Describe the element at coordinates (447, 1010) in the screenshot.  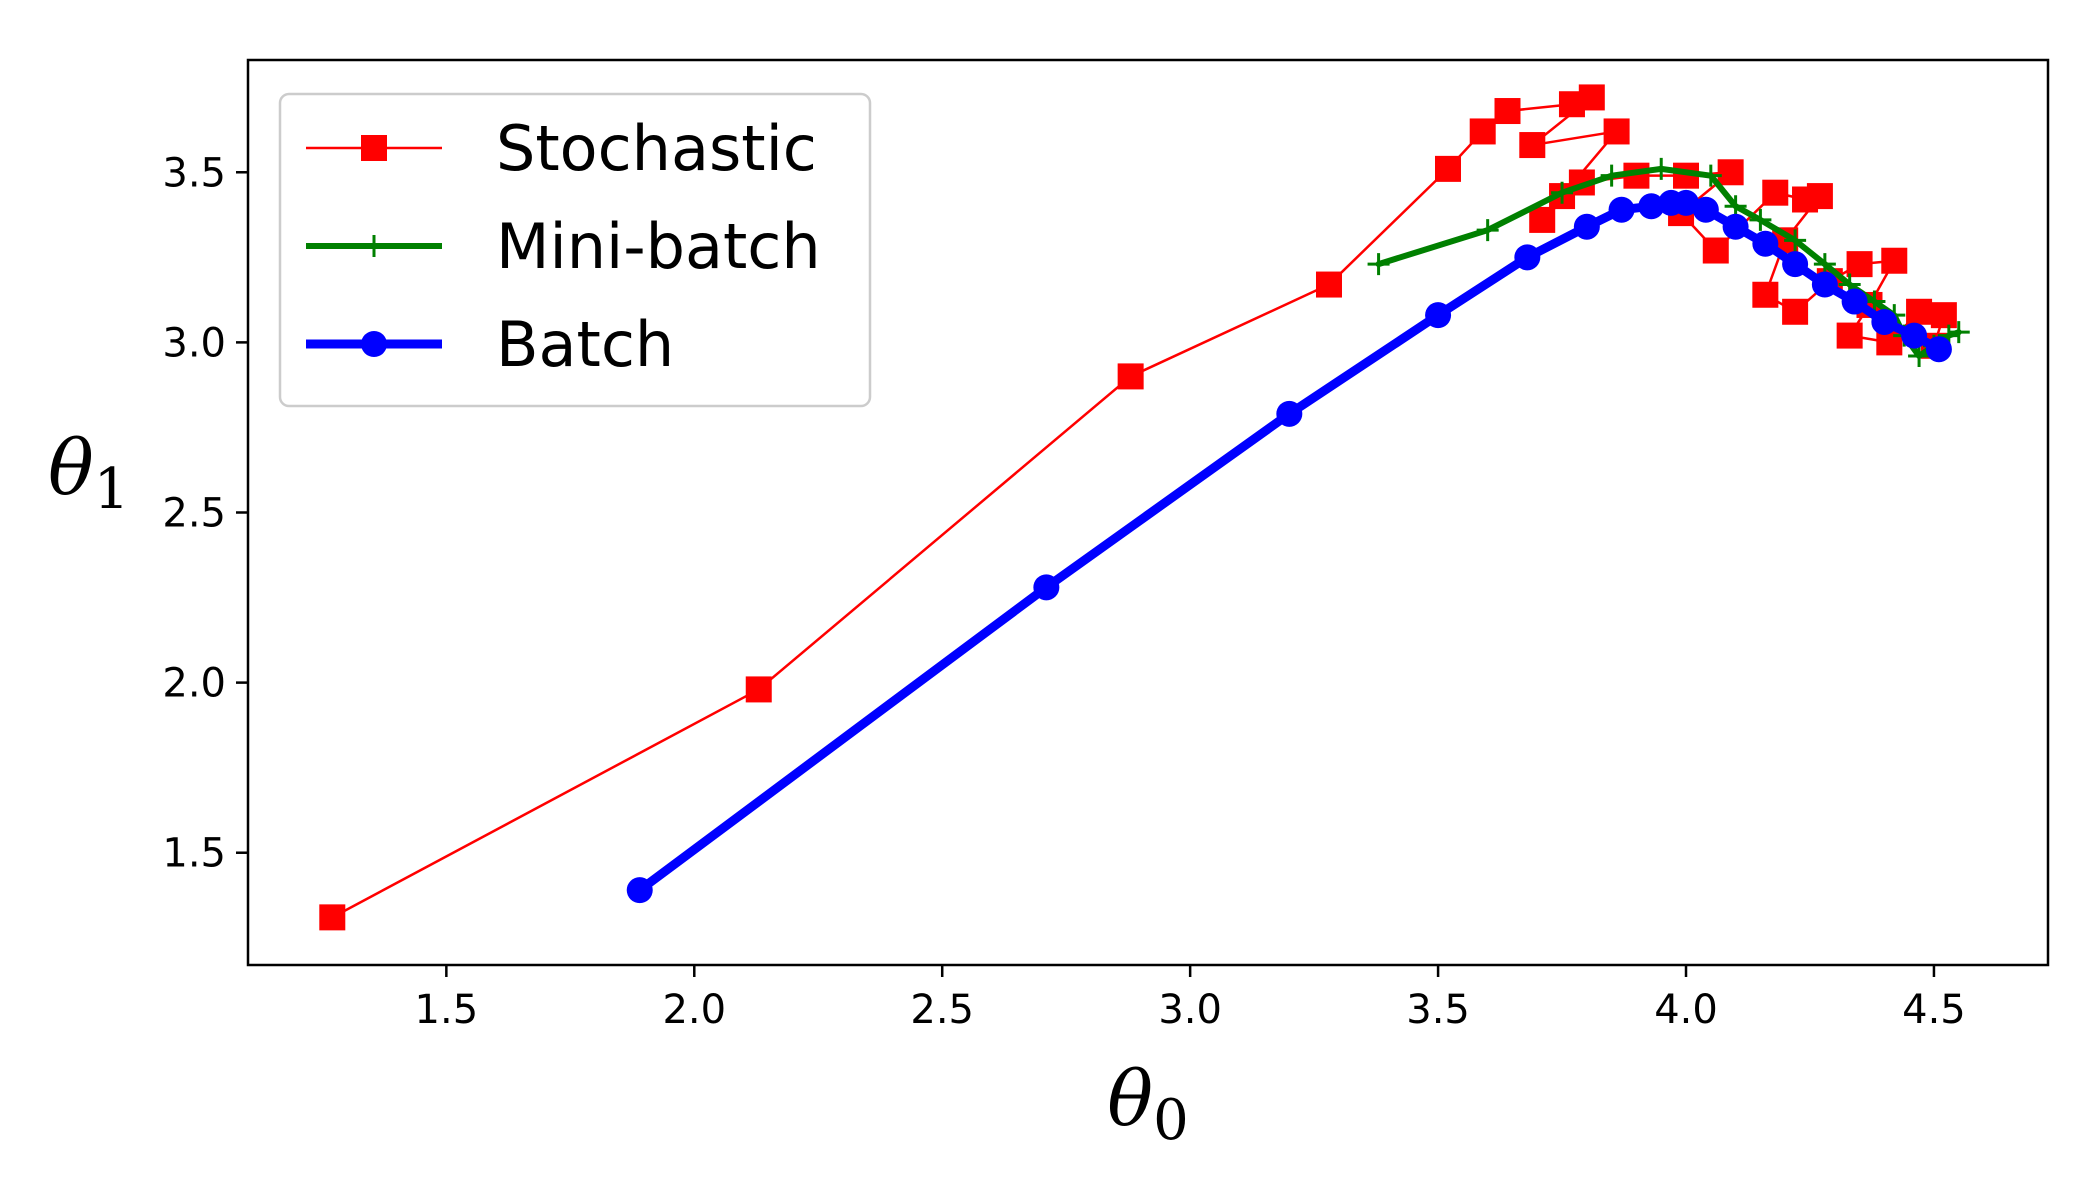
I see `x-tick-label: 1.5` at that location.